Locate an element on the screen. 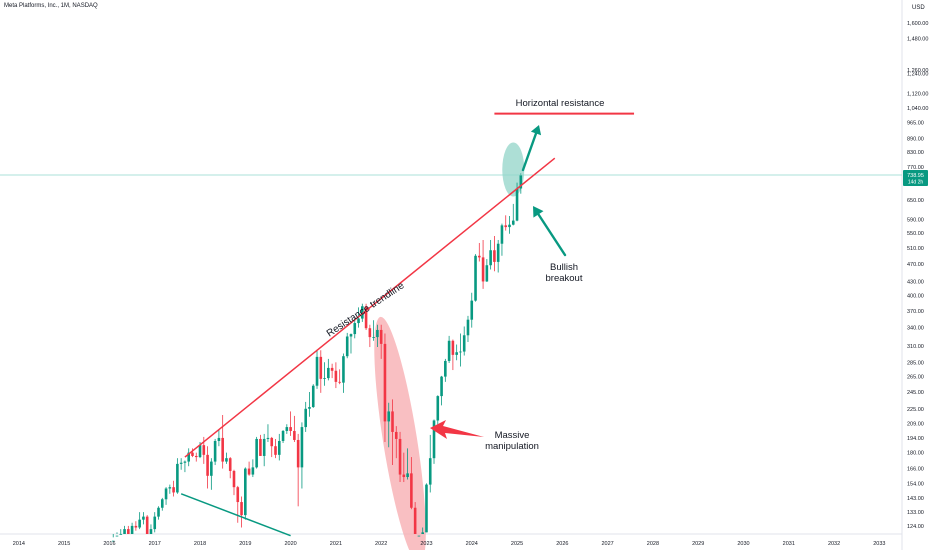 The image size is (932, 550). year-tick-label: 2017 is located at coordinates (155, 544).